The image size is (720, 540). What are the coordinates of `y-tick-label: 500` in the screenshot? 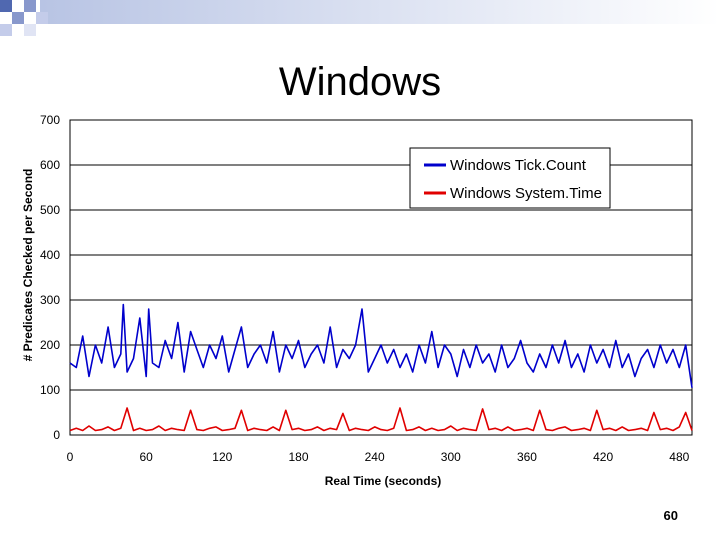 It's located at (50, 210).